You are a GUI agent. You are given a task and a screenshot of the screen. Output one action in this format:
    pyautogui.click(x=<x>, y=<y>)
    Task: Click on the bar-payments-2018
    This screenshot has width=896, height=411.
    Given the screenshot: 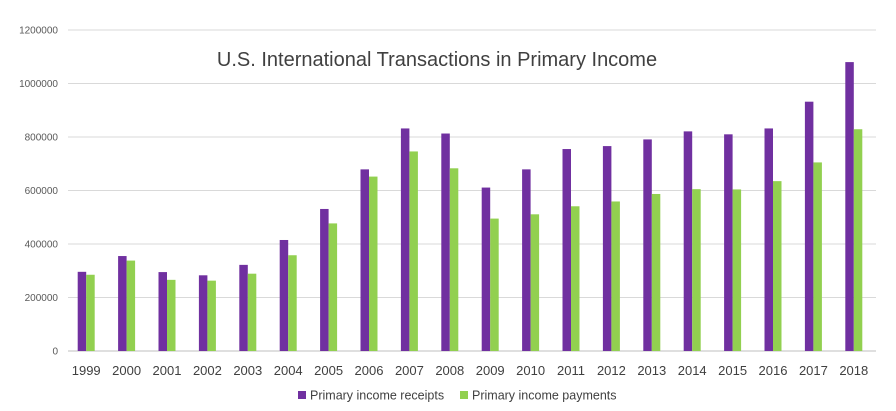 What is the action you would take?
    pyautogui.click(x=858, y=240)
    